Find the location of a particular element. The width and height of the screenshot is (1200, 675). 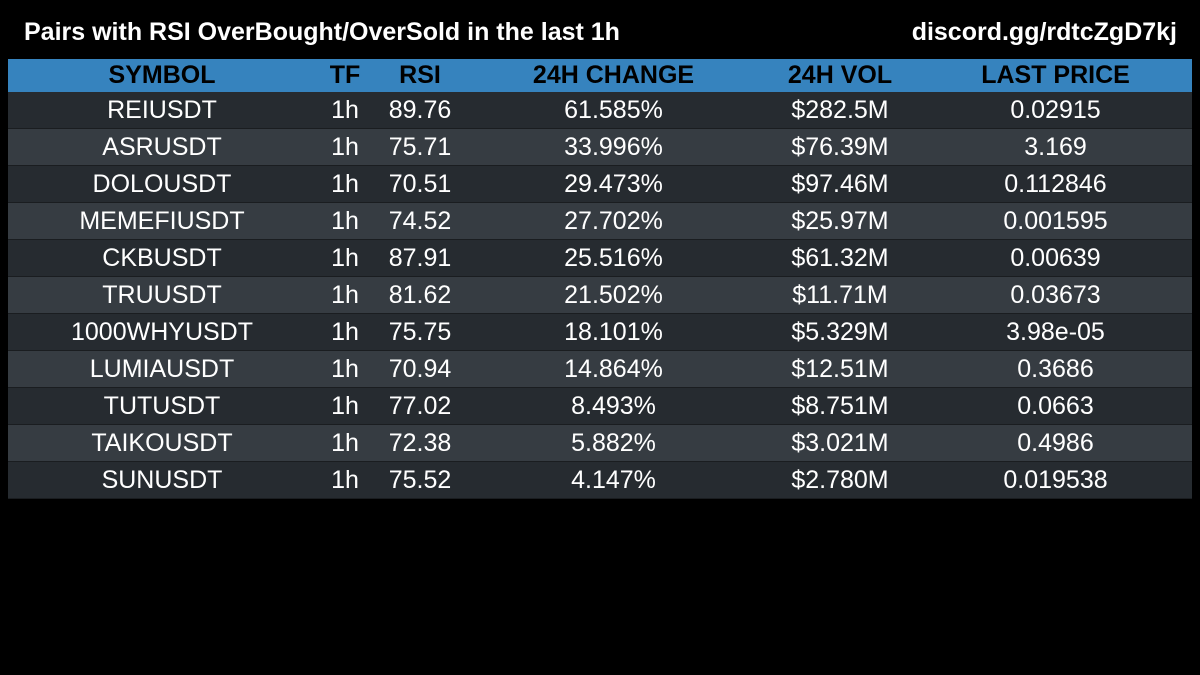

change-cell: 27.702% is located at coordinates (613, 221).